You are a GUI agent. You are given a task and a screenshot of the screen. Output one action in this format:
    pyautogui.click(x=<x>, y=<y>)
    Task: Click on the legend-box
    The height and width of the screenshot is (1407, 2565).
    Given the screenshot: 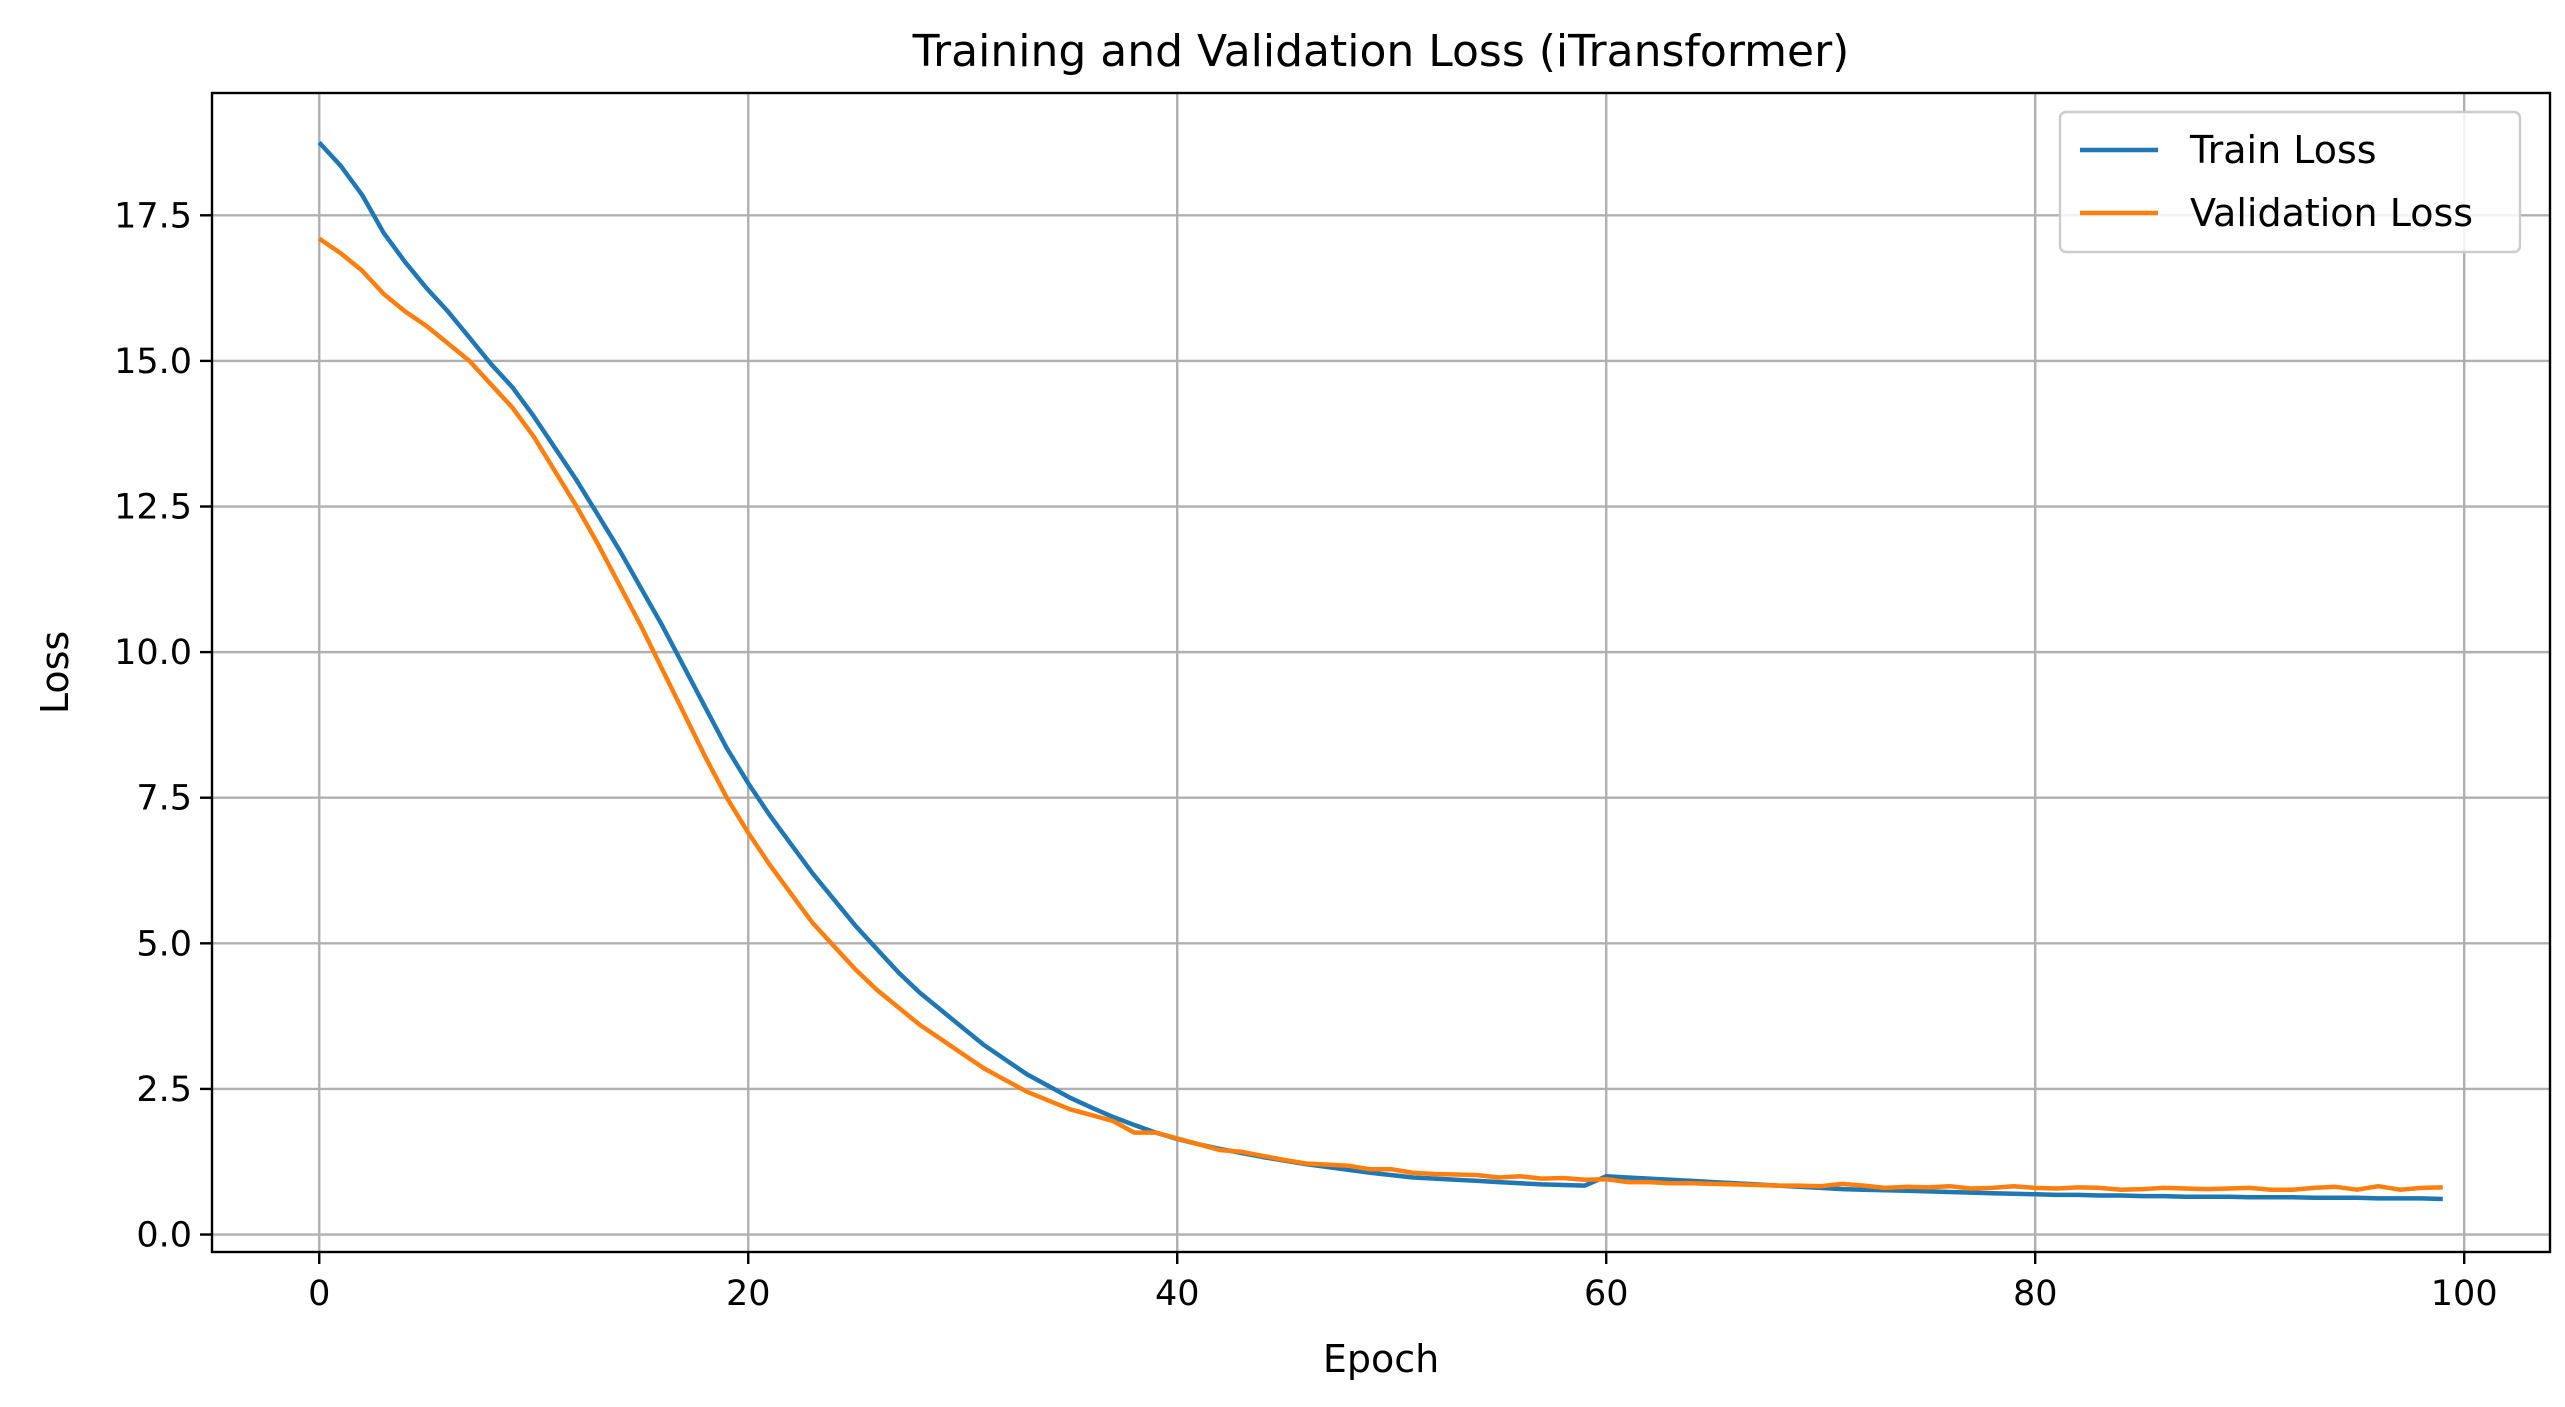 What is the action you would take?
    pyautogui.click(x=2290, y=182)
    